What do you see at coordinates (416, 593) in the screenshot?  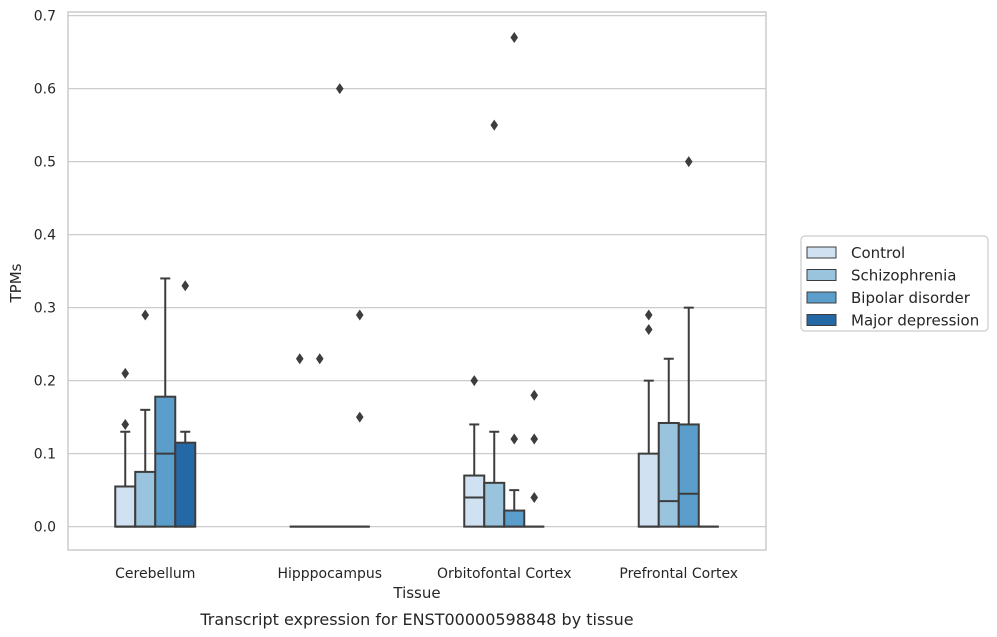 I see `x-axis-label: Tissue` at bounding box center [416, 593].